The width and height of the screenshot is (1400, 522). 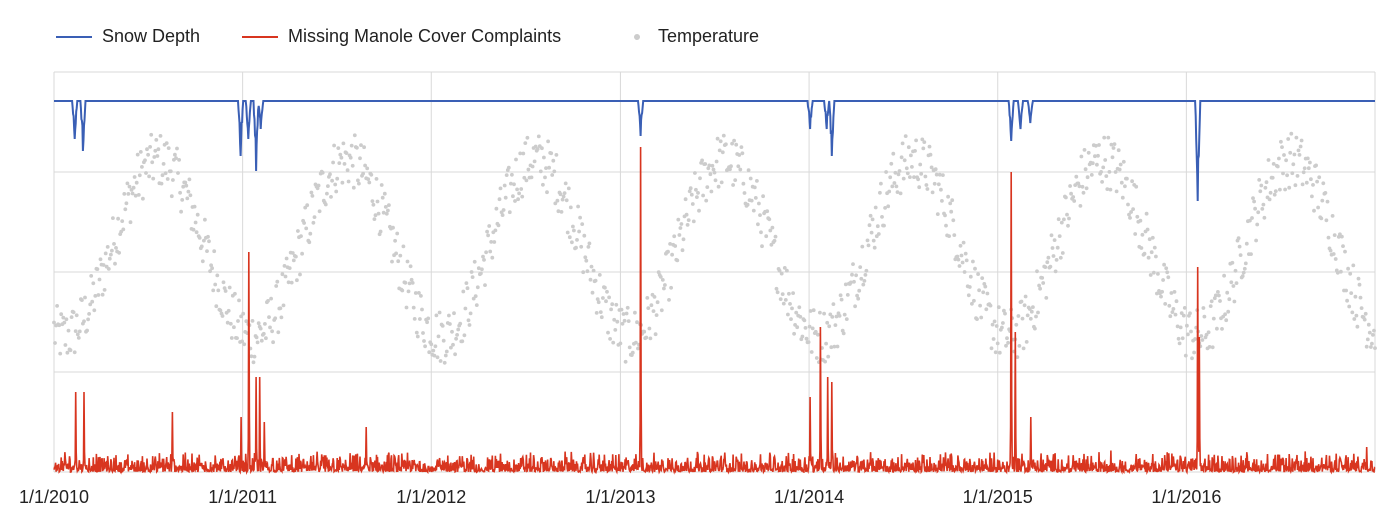 What do you see at coordinates (242, 497) in the screenshot?
I see `x-tick-label: 1/1/2011` at bounding box center [242, 497].